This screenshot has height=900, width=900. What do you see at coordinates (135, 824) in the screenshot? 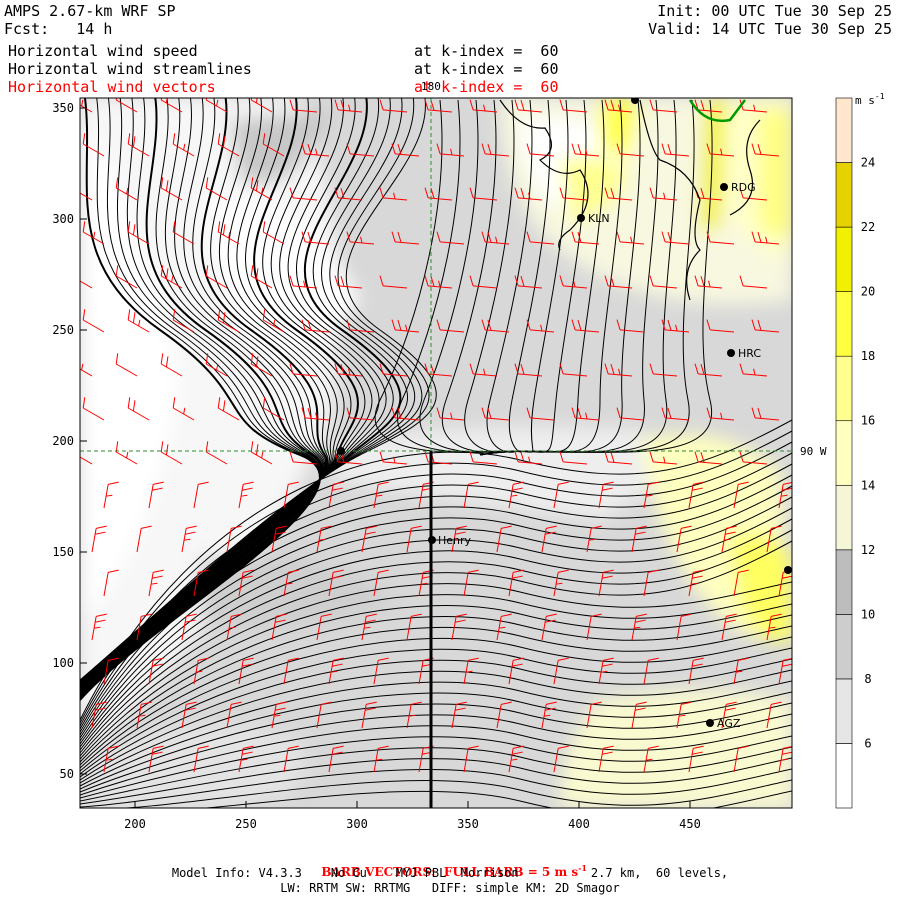
I see `x-tick-label: 200` at bounding box center [135, 824].